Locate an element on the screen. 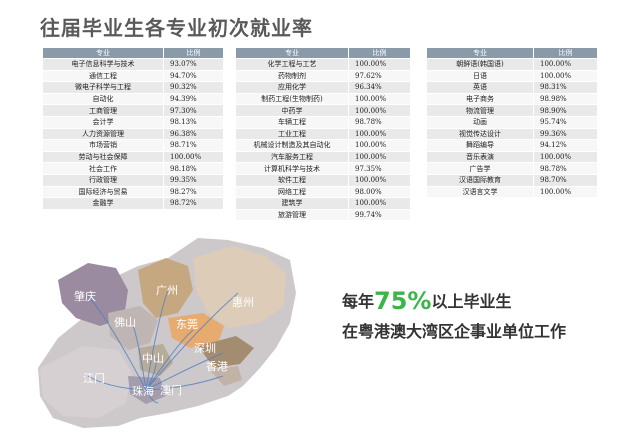  table-row: 化学工程与工艺 100.00% is located at coordinates (323, 64).